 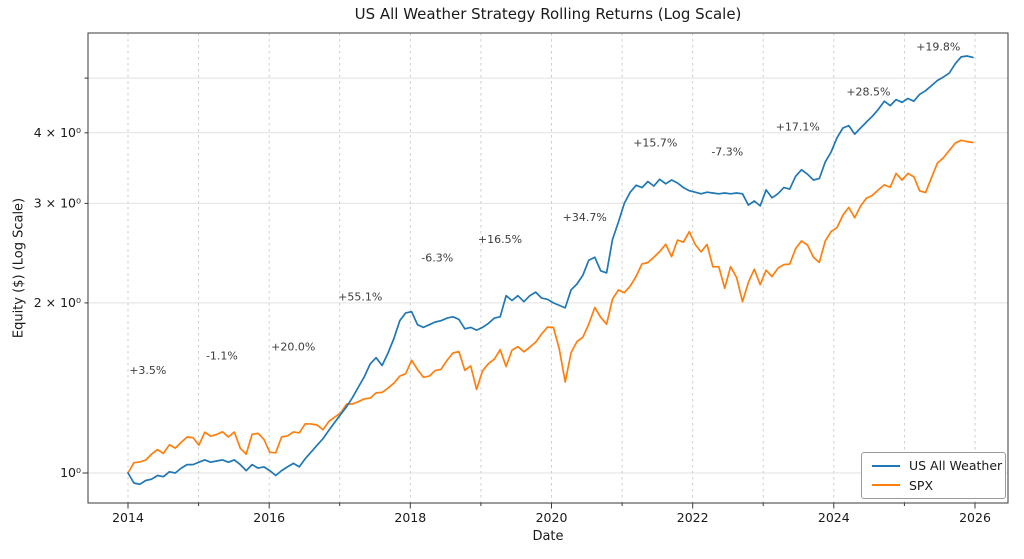 I want to click on annotation-label: +19.8%, so click(x=938, y=47).